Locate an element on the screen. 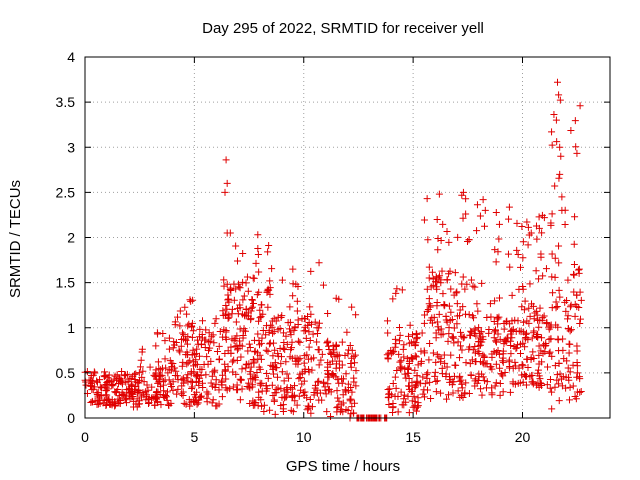 The width and height of the screenshot is (640, 480). x-tick-label: 0 is located at coordinates (85, 437).